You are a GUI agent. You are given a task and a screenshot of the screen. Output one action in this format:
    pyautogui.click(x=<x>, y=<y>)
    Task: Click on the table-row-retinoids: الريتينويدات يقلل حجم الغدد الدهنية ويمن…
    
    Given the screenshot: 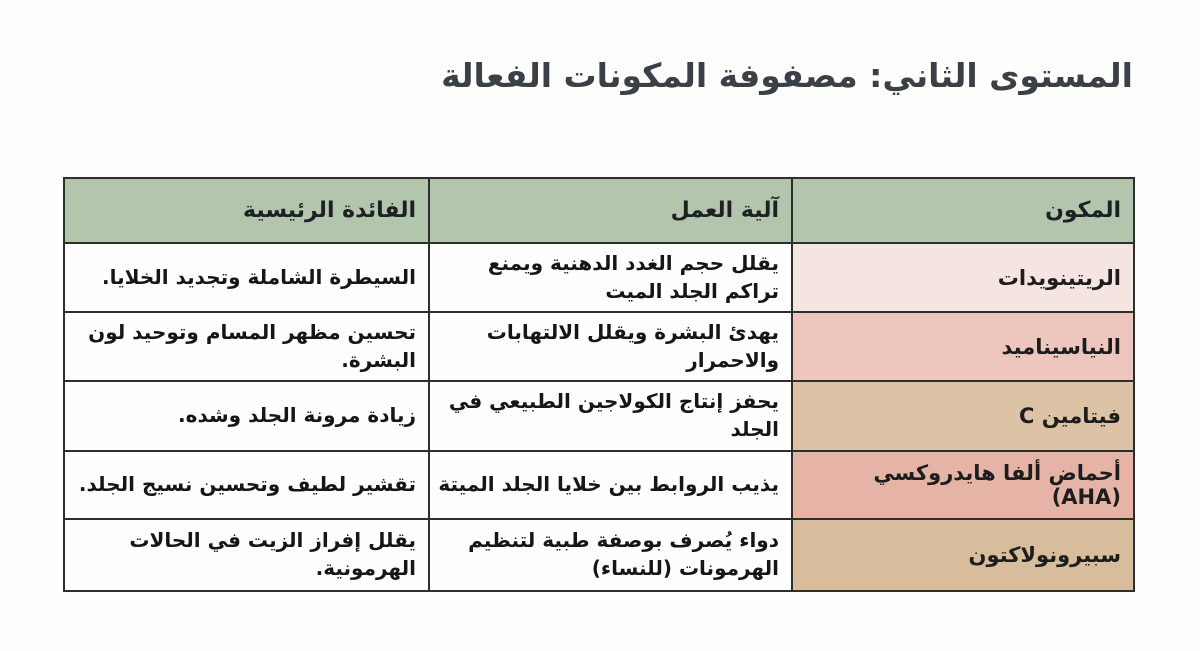 What is the action you would take?
    pyautogui.click(x=599, y=277)
    